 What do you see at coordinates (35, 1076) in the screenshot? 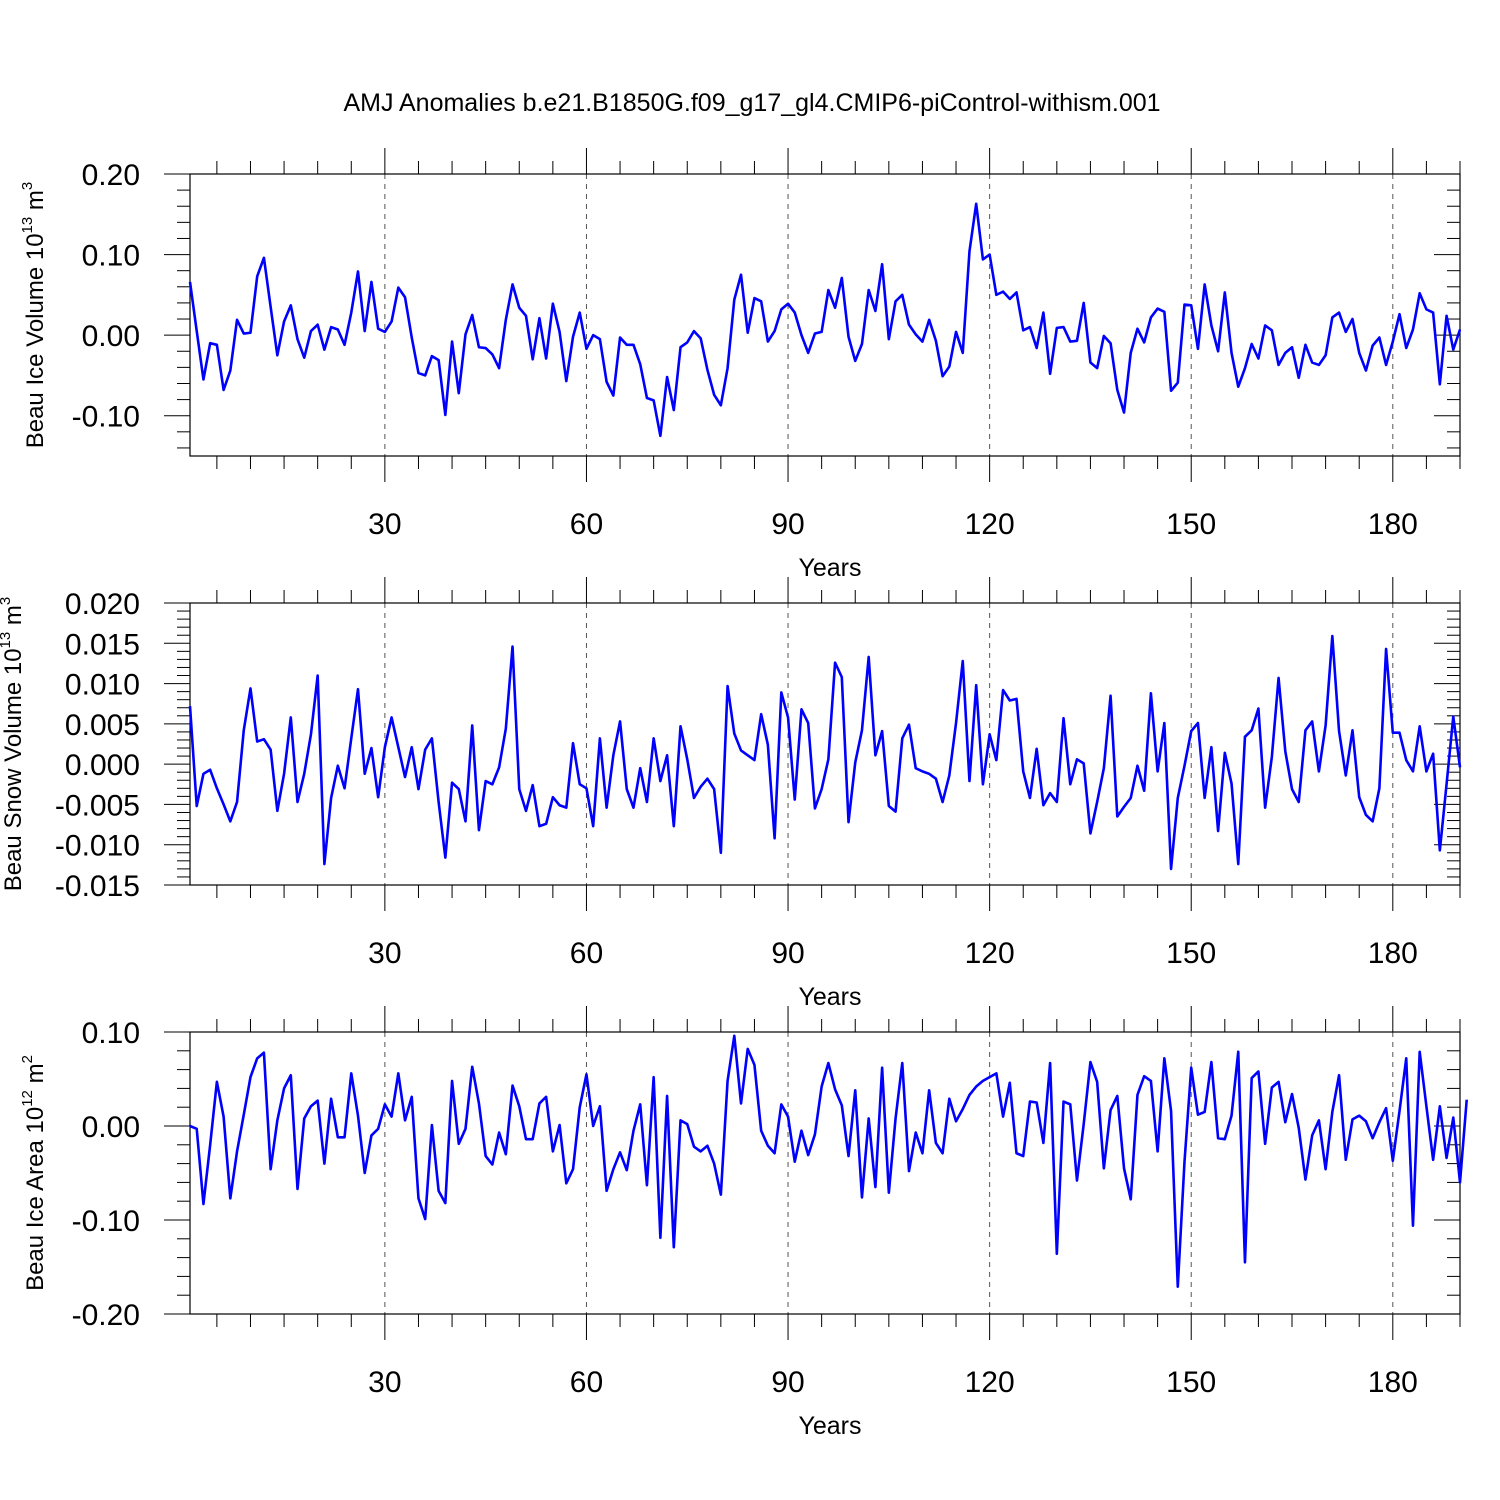
I see `panel-3-y-axis-label-part: m` at bounding box center [35, 1076].